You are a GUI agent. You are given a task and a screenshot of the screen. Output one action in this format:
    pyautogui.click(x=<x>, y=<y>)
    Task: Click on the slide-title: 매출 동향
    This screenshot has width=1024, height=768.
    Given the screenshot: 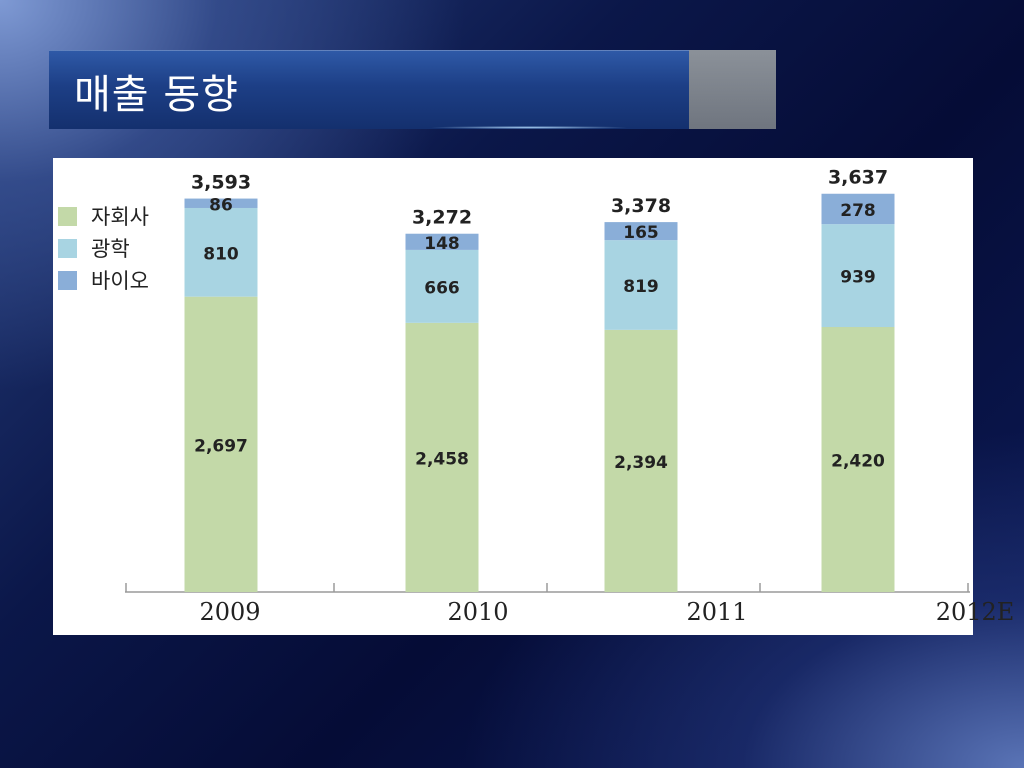 What is the action you would take?
    pyautogui.click(x=156, y=95)
    